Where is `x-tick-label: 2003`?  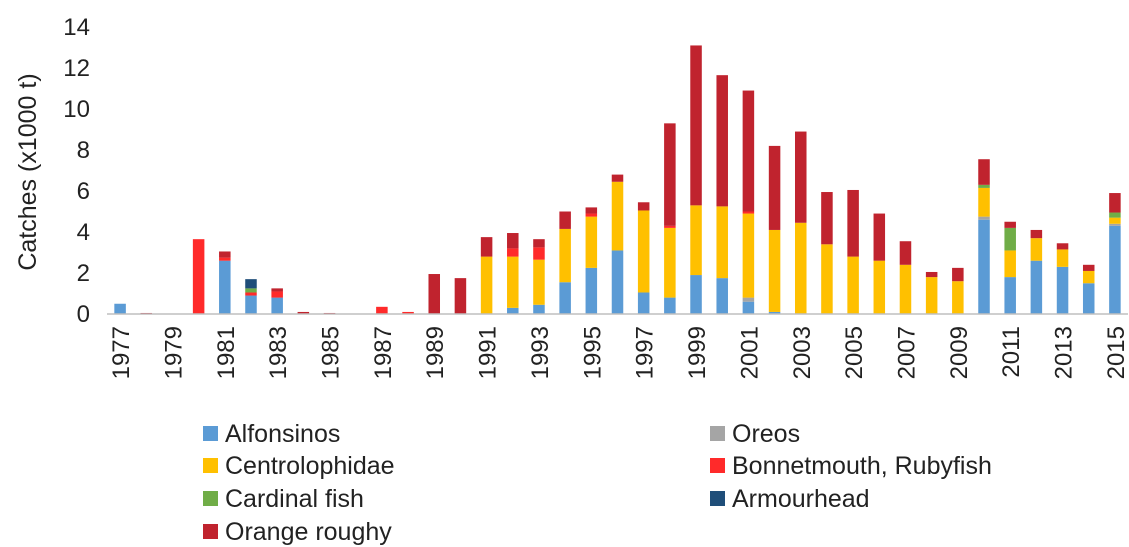
x-tick-label: 2003 is located at coordinates (802, 352).